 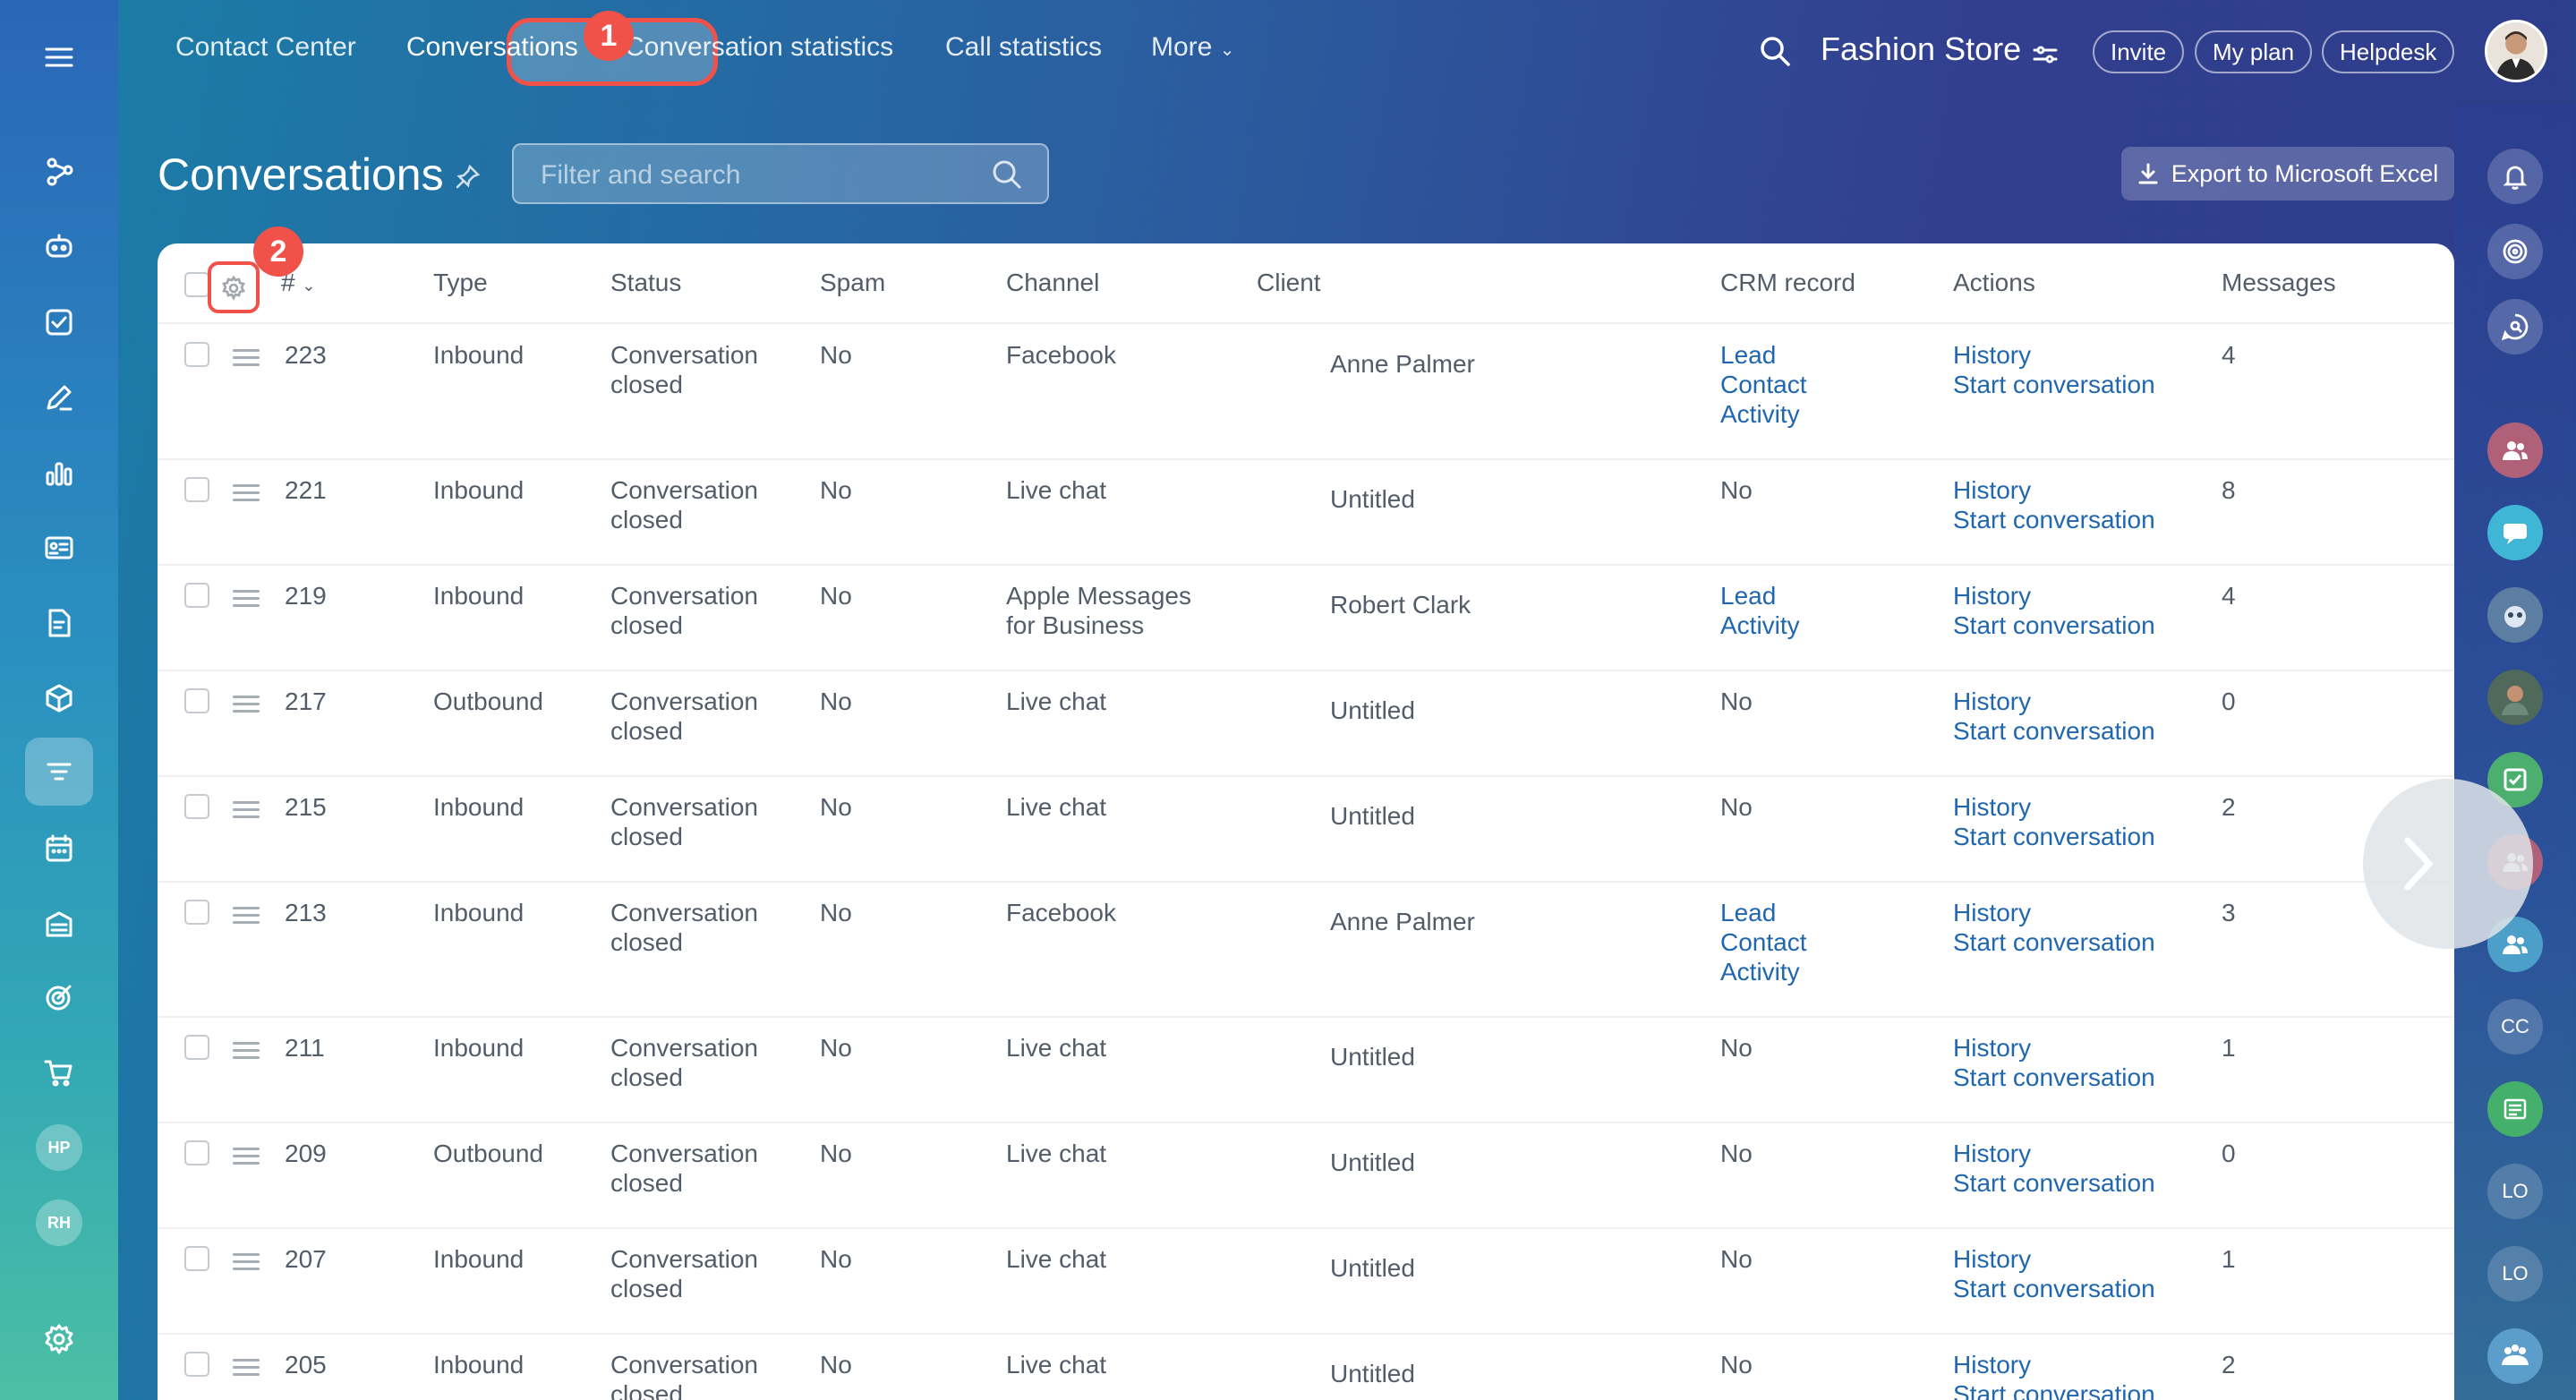 What do you see at coordinates (59, 1147) in the screenshot?
I see `avatar: HP` at bounding box center [59, 1147].